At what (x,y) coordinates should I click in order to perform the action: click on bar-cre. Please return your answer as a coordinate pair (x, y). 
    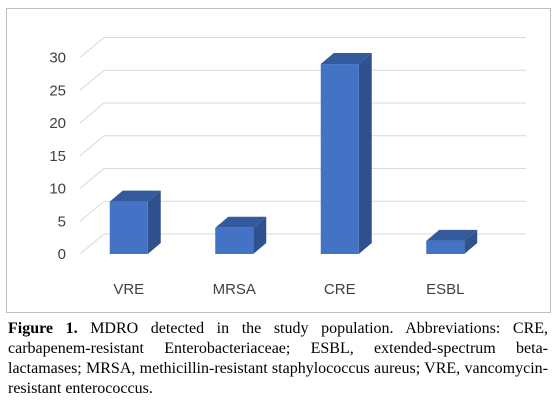
    Looking at the image, I should click on (346, 153).